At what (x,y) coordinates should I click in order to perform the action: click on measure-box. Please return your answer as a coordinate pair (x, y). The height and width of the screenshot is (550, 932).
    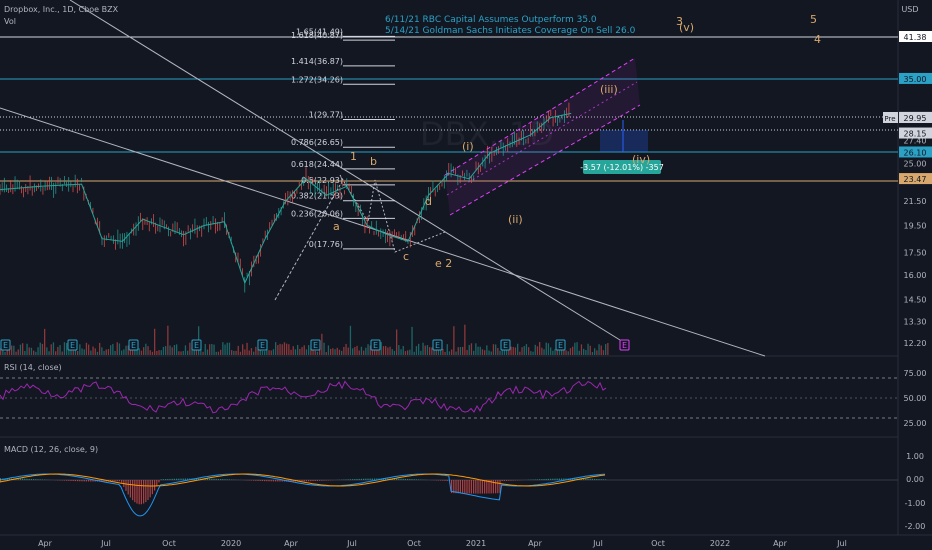
    Looking at the image, I should click on (624, 141).